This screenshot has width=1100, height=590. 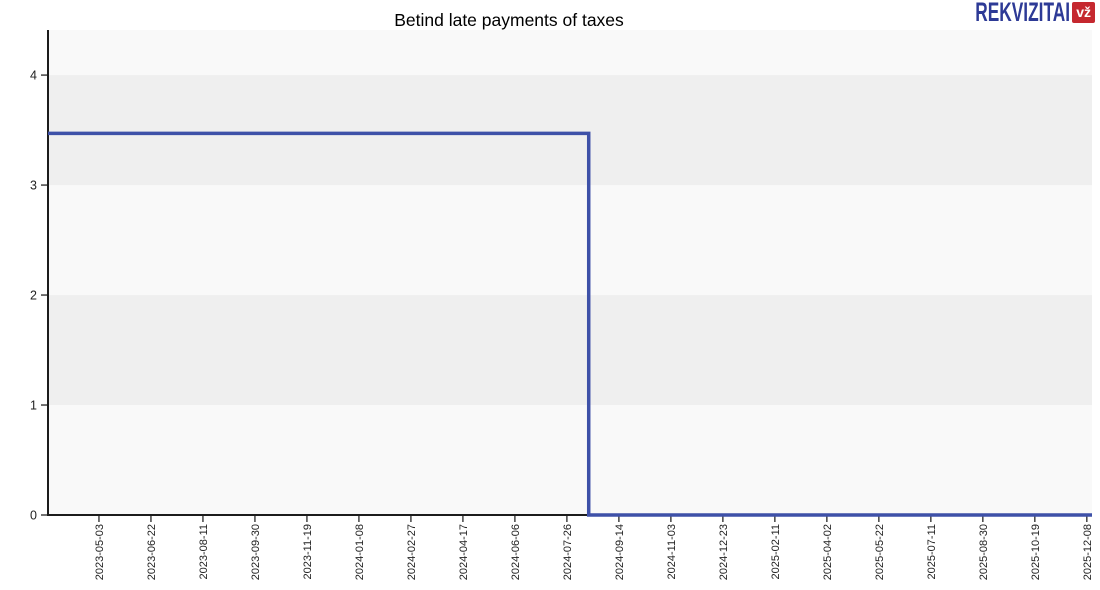 I want to click on x-tick-label: 2024-06-06, so click(x=516, y=552).